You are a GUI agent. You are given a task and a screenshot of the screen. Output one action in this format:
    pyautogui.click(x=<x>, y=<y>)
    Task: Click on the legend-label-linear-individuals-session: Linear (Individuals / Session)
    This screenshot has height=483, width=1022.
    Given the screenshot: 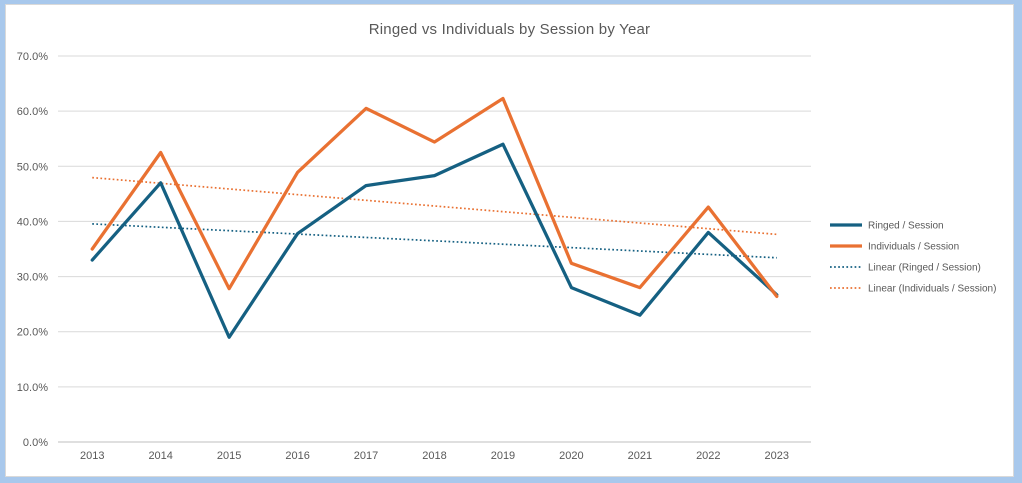 What is the action you would take?
    pyautogui.click(x=932, y=289)
    